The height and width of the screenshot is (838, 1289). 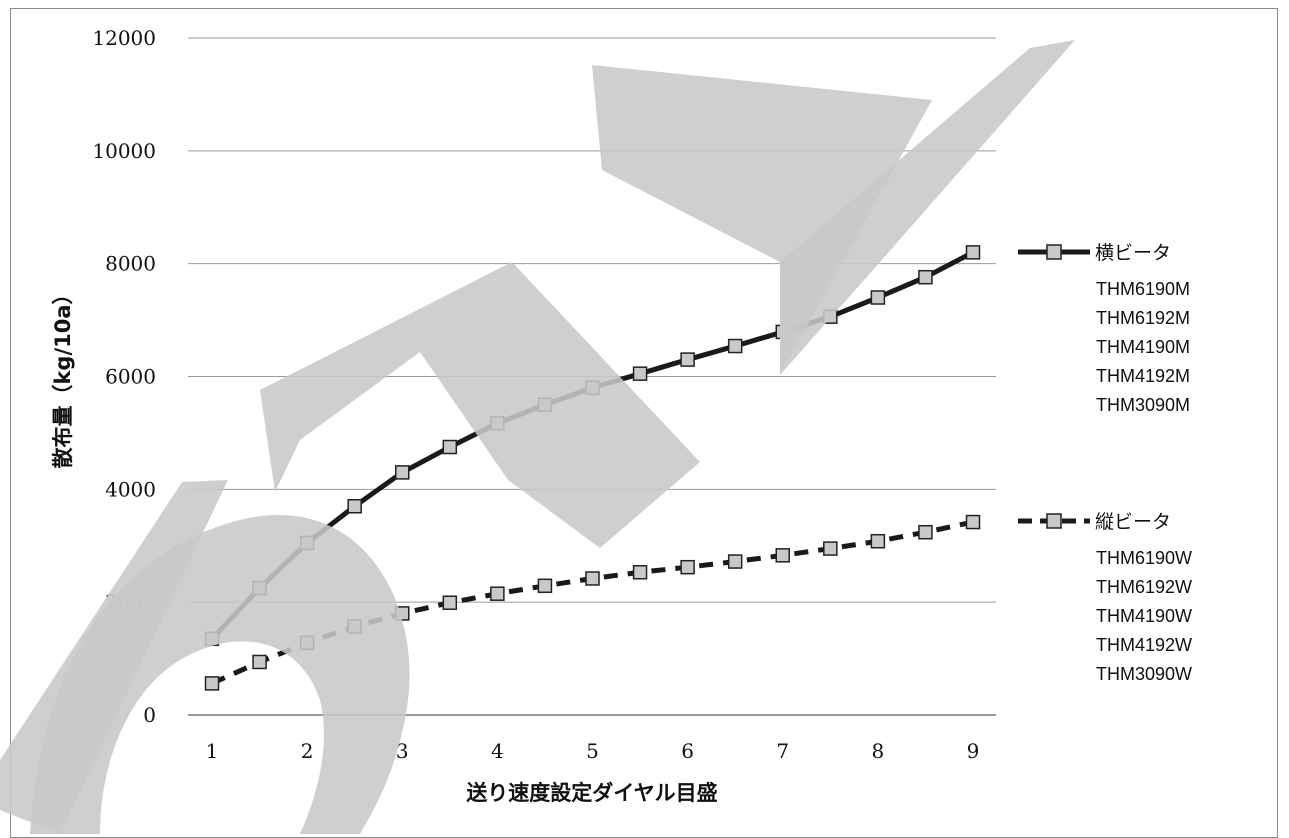 I want to click on legend-model-label: THM6192W, so click(x=1144, y=587).